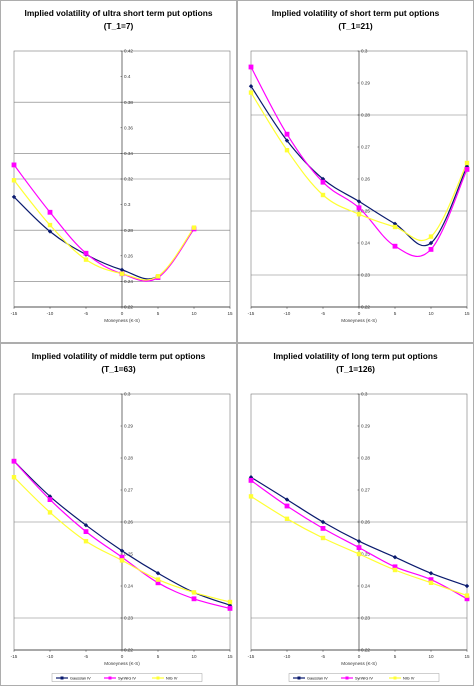  What do you see at coordinates (104, 223) in the screenshot?
I see `series-line-synnig` at bounding box center [104, 223].